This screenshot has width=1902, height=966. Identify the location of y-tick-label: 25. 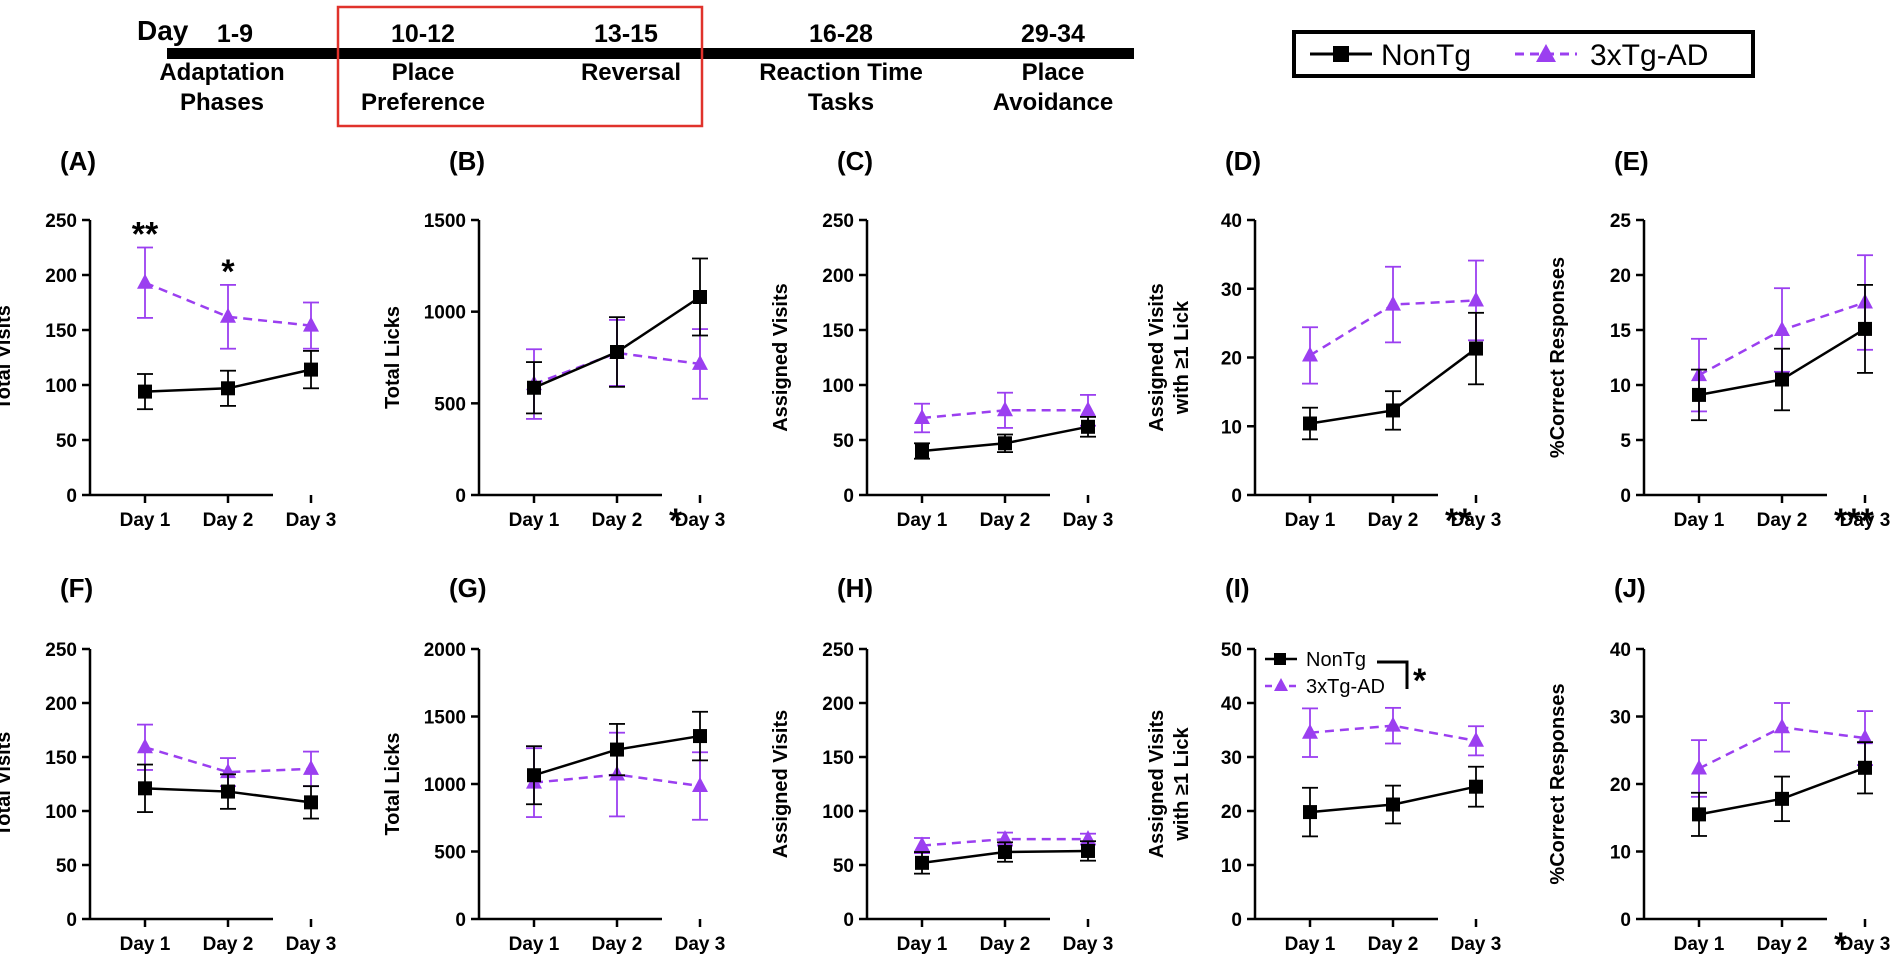
(1621, 221).